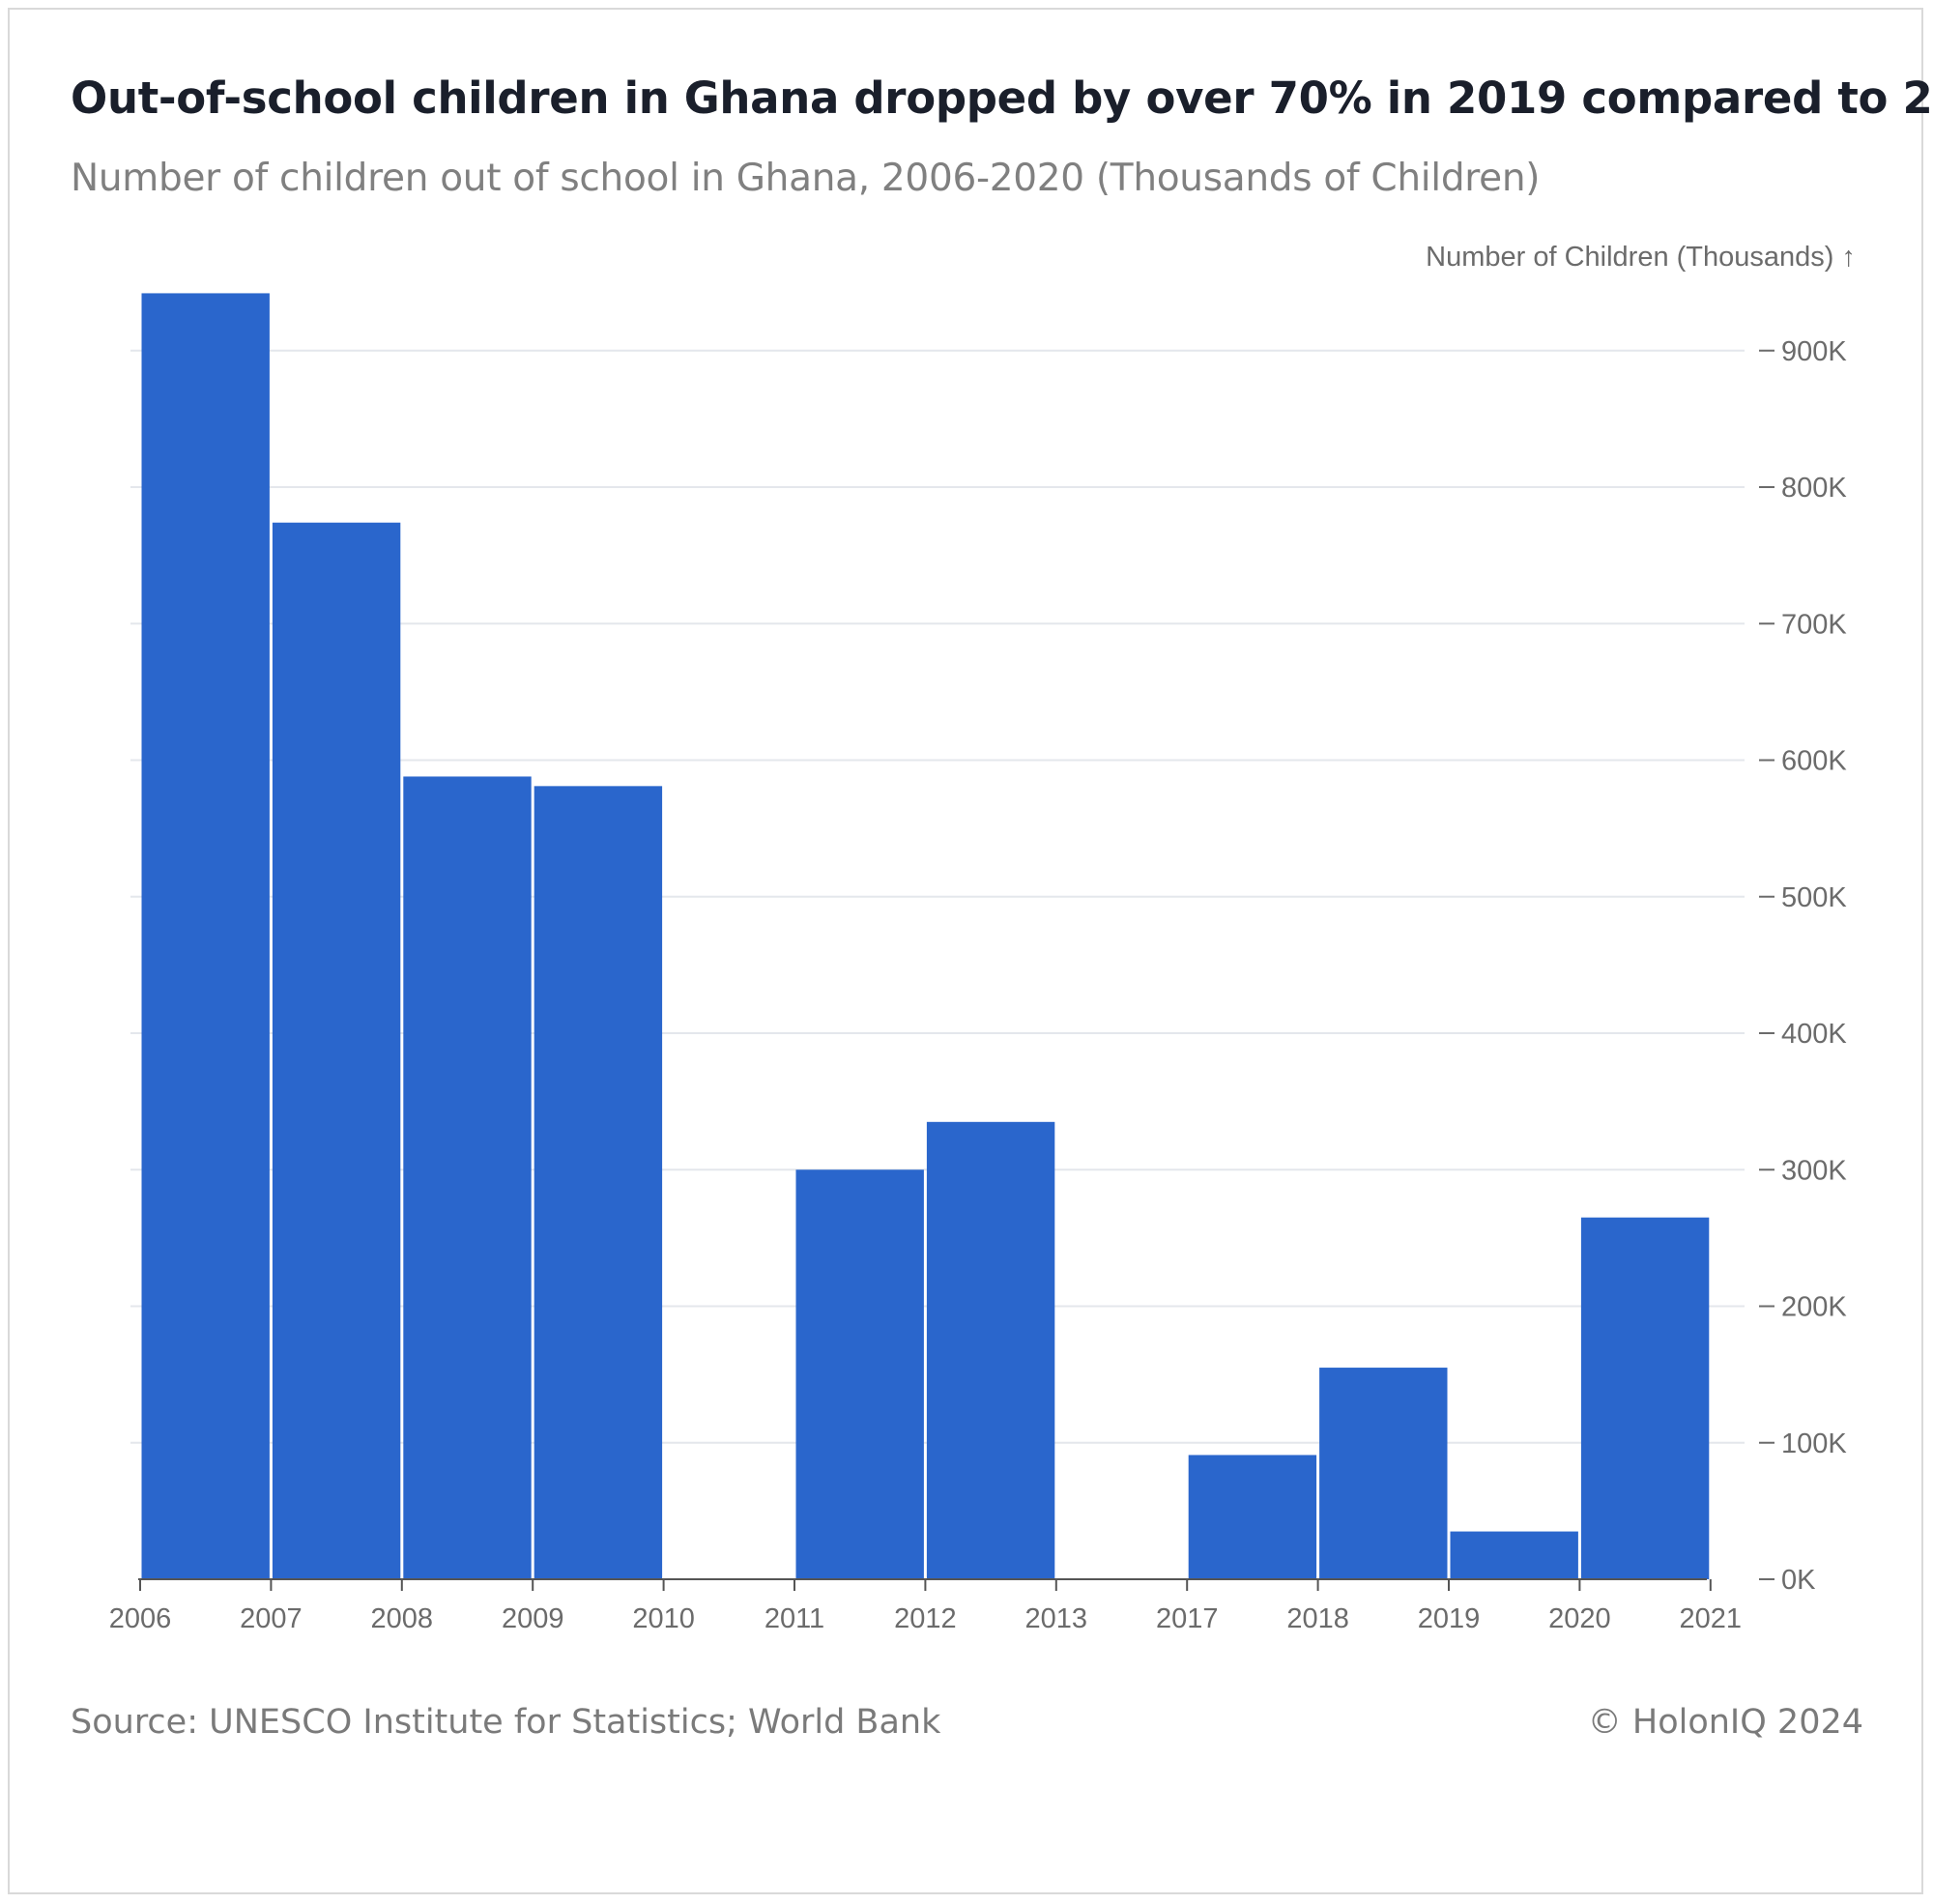 The height and width of the screenshot is (1904, 1933). I want to click on bar-2011, so click(859, 1374).